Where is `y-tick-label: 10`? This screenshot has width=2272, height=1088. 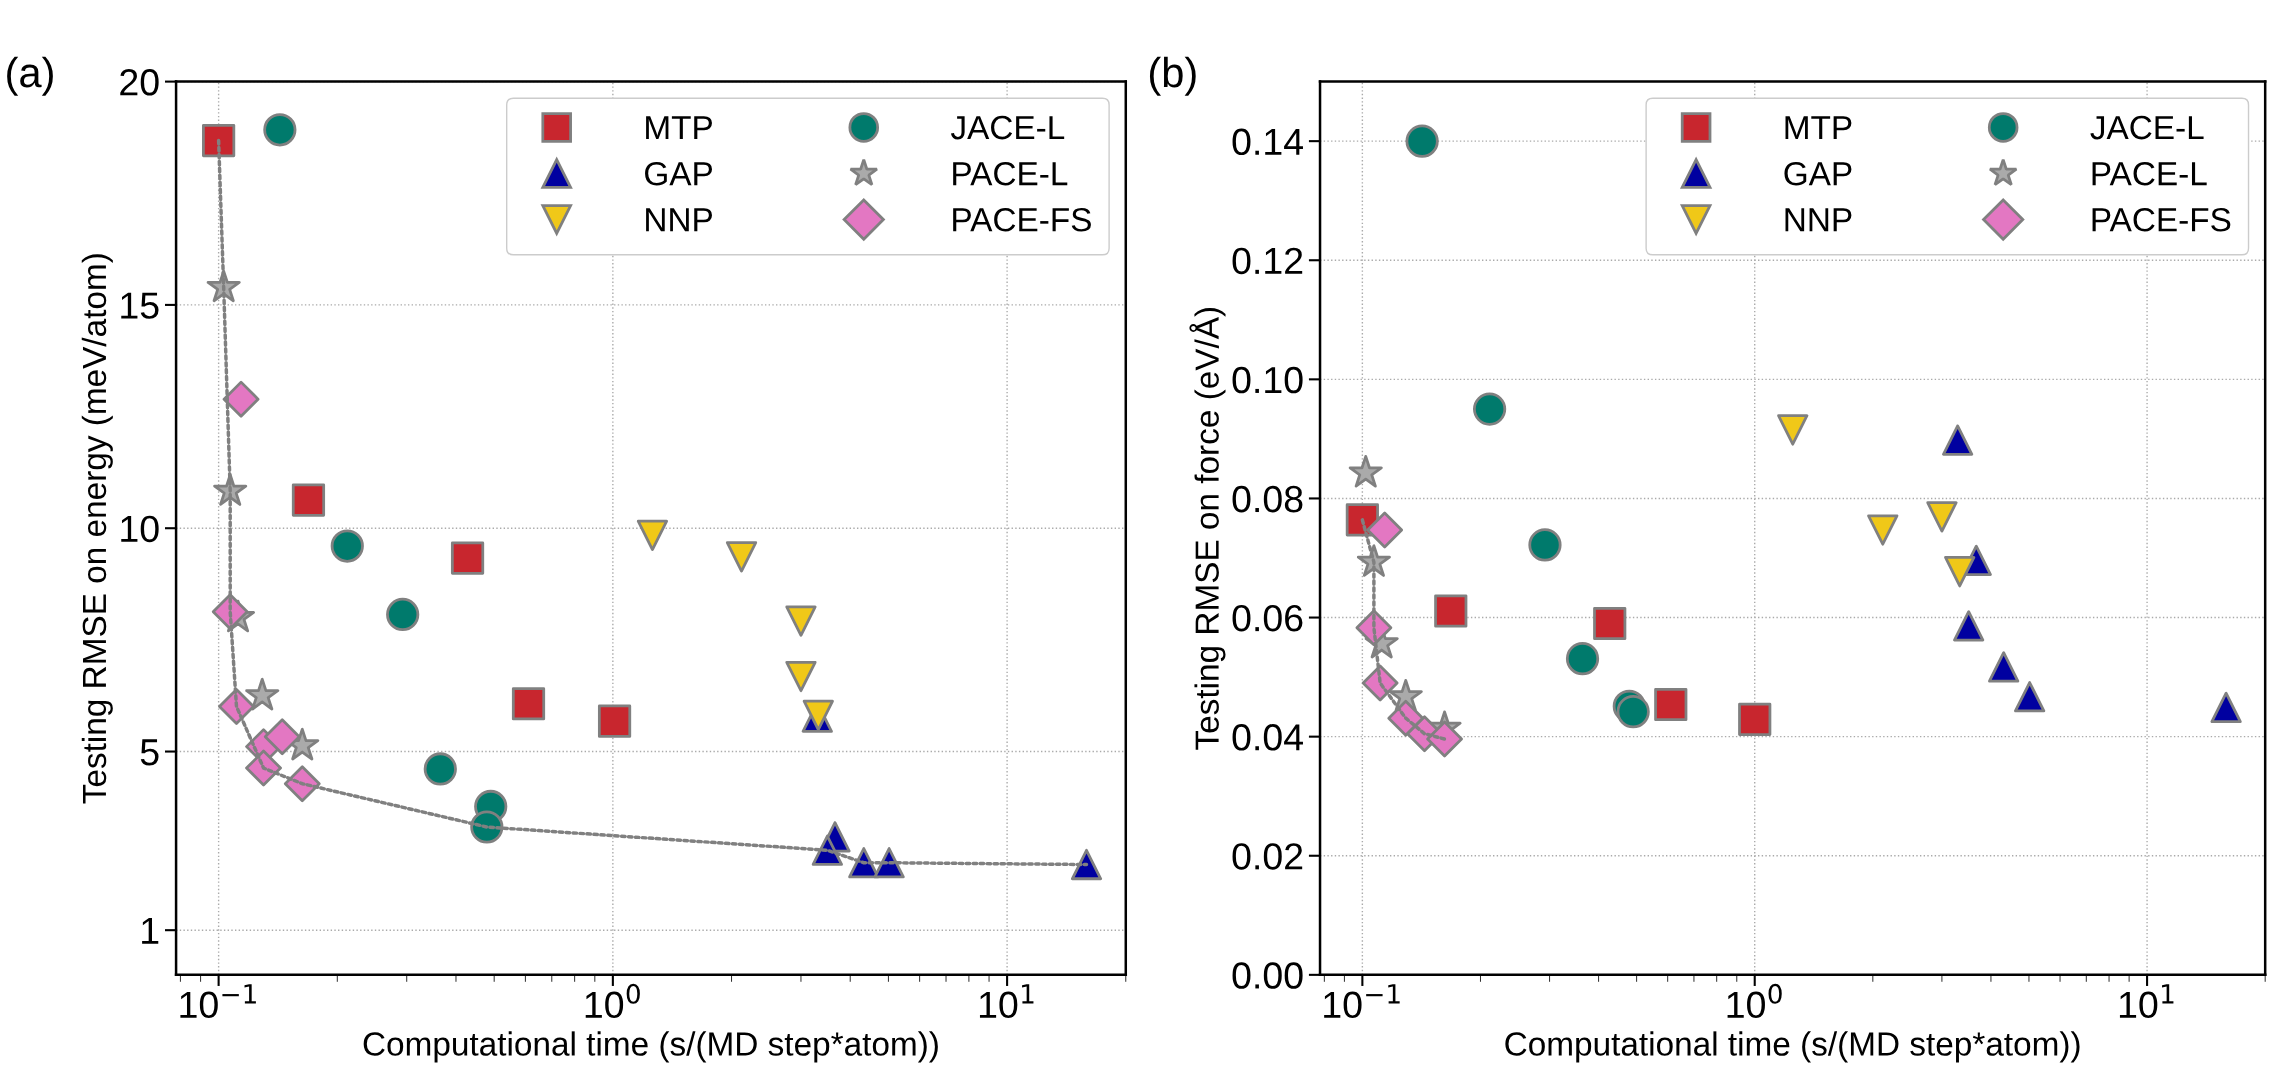 y-tick-label: 10 is located at coordinates (140, 529).